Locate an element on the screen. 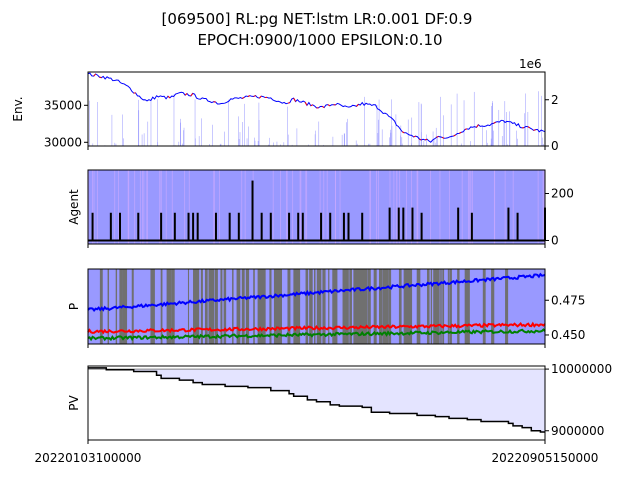 The width and height of the screenshot is (640, 480). x-tick-label-start: 20220103100000 is located at coordinates (88, 458).